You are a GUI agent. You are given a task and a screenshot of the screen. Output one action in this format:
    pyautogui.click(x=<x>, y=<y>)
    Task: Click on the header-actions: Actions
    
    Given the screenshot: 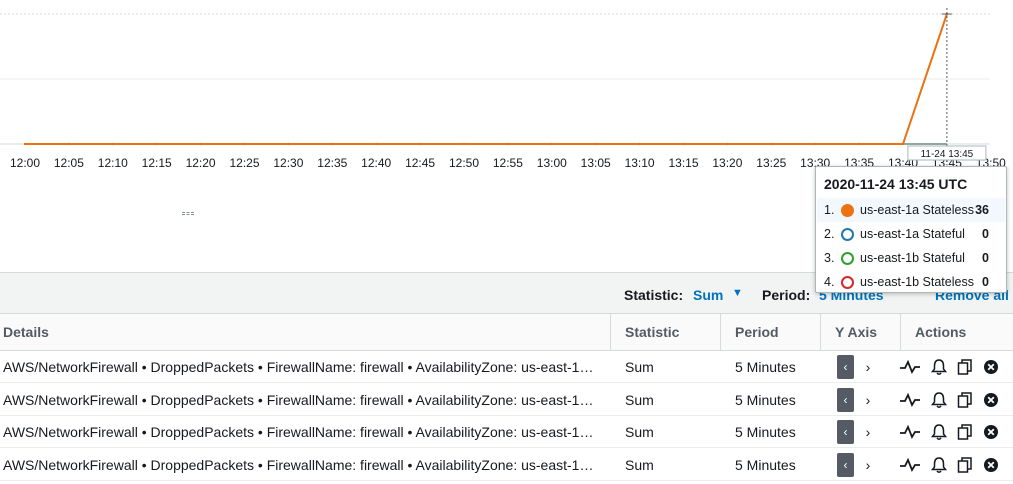 What is the action you would take?
    pyautogui.click(x=956, y=332)
    